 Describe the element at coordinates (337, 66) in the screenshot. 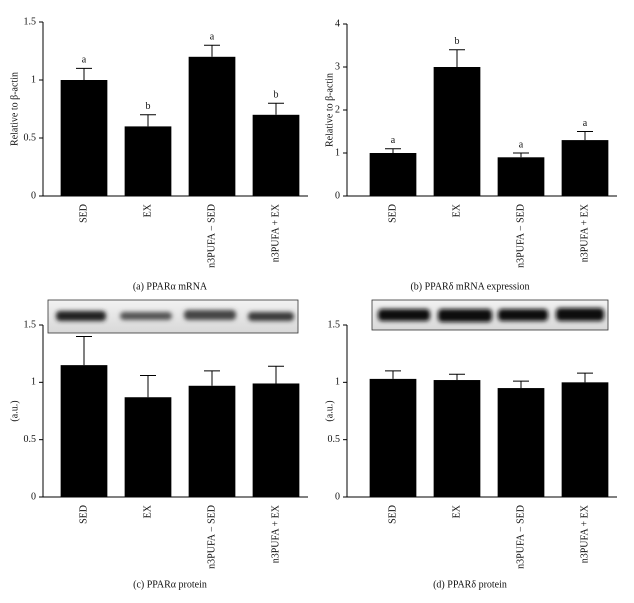

I see `y-tick-label: 3` at that location.